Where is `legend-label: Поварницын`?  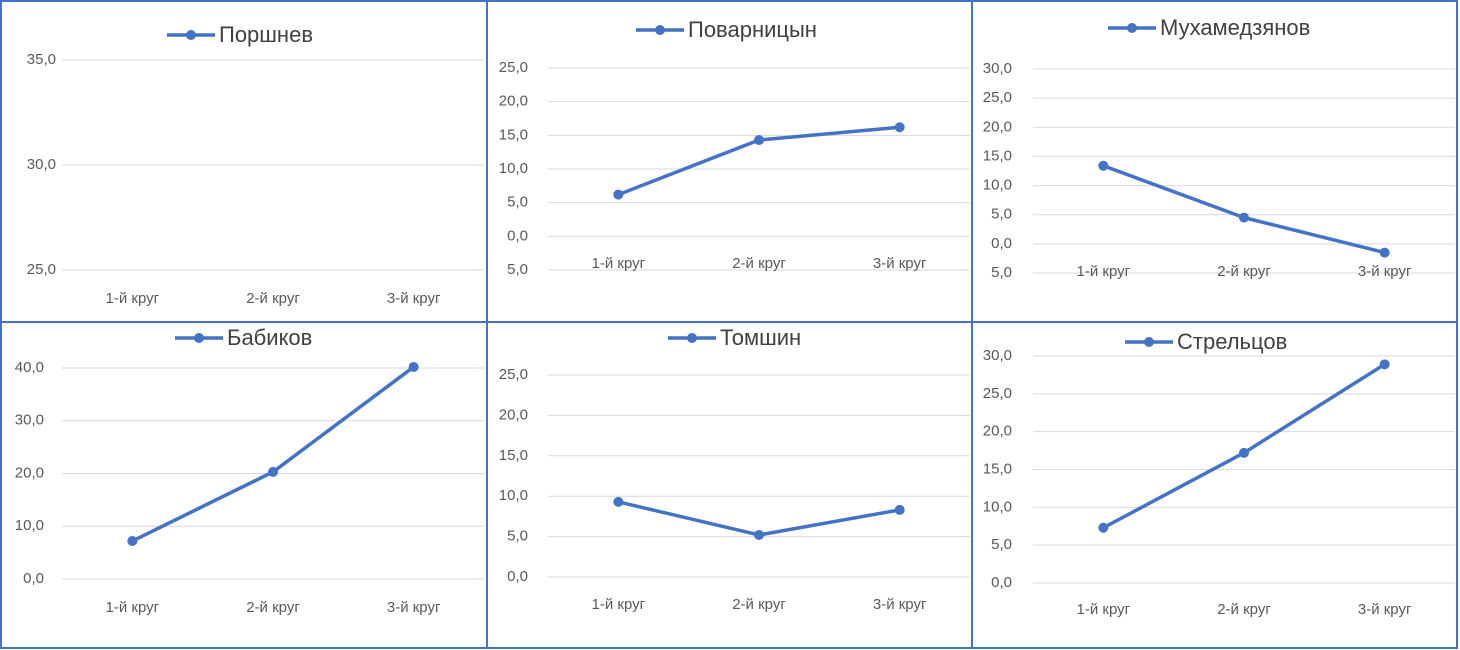
legend-label: Поварницын is located at coordinates (752, 29).